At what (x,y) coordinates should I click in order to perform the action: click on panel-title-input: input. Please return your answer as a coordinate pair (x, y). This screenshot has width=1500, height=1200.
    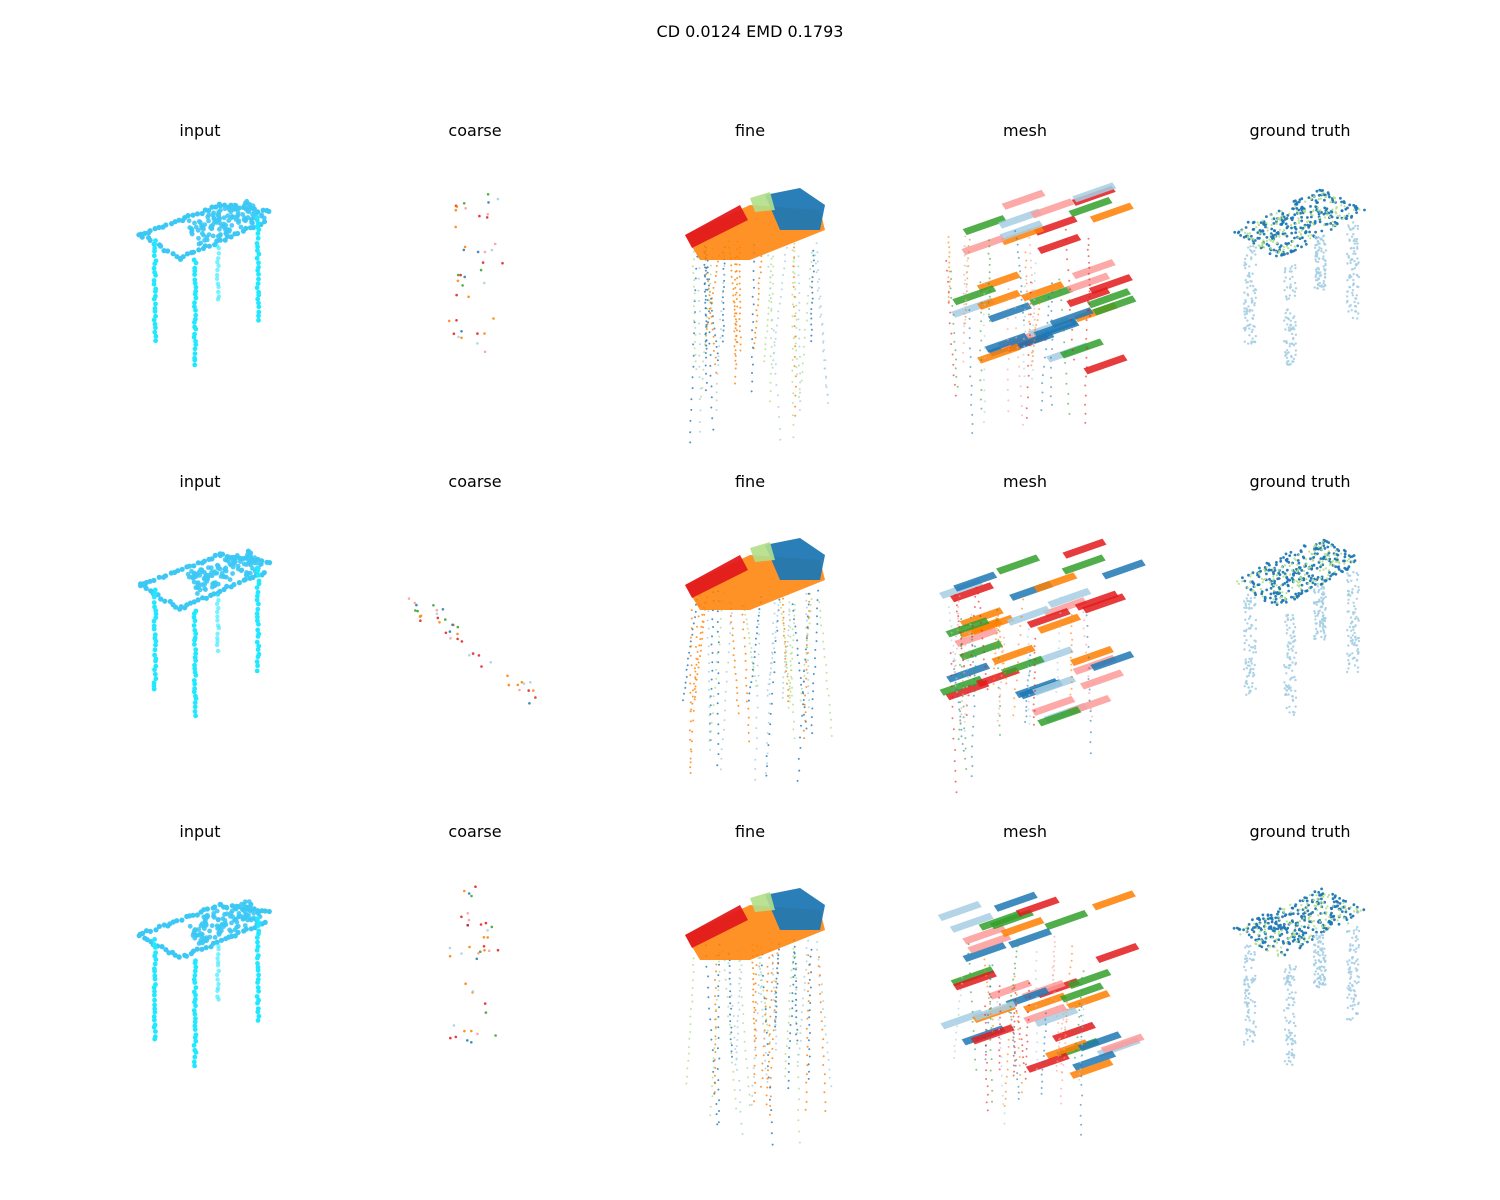
    Looking at the image, I should click on (200, 130).